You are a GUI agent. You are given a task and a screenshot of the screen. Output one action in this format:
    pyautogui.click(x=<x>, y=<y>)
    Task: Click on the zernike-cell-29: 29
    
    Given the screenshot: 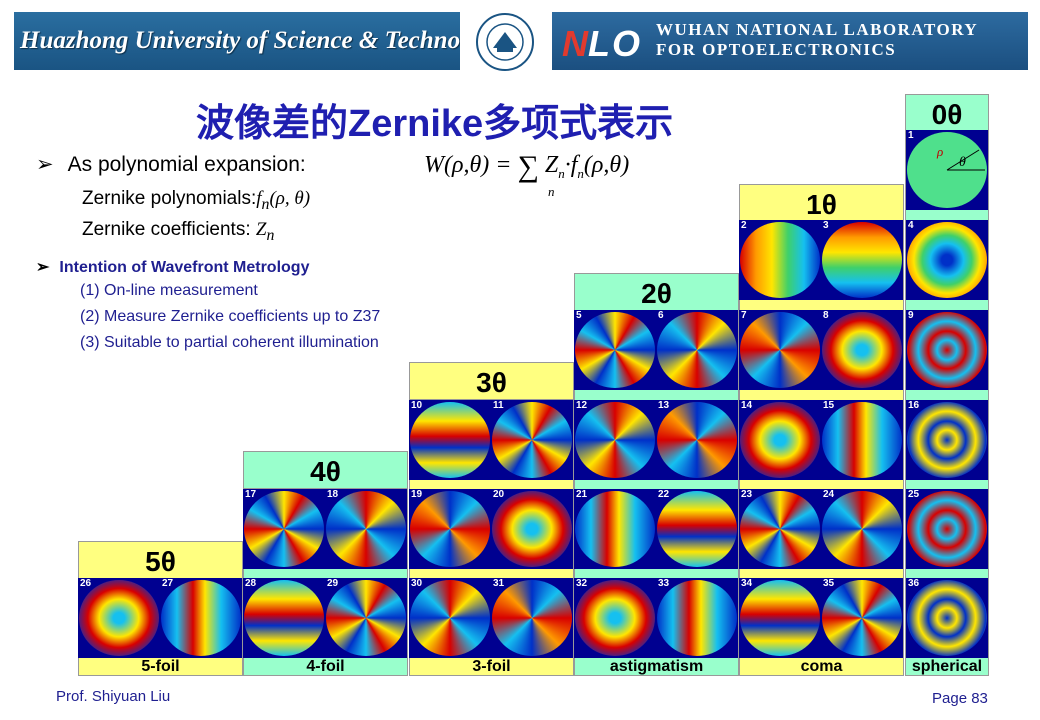 What is the action you would take?
    pyautogui.click(x=366, y=618)
    